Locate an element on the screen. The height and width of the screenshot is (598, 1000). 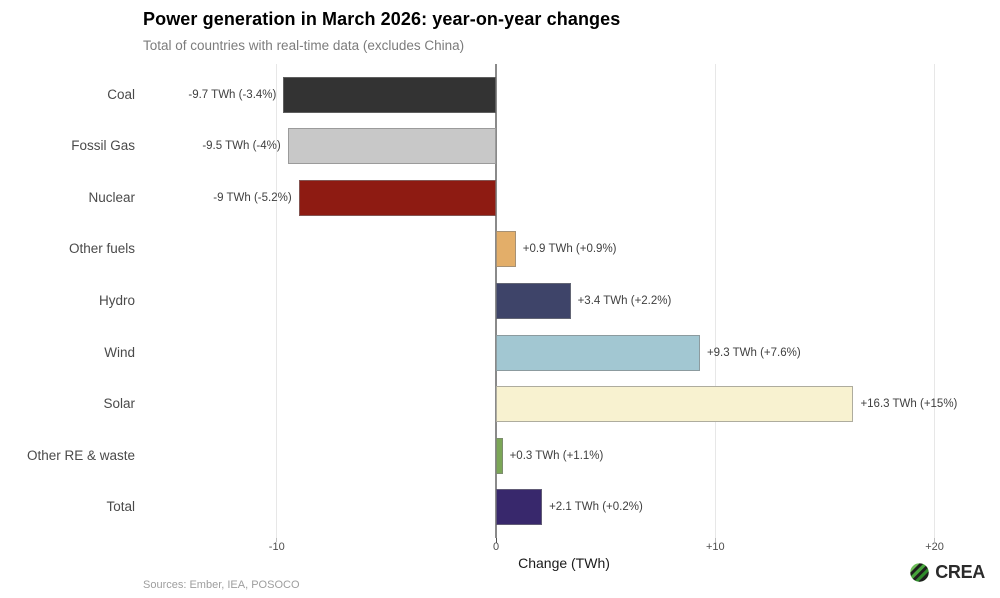
bar-value-label-total: +2.1 TWh (+0.2%) is located at coordinates (596, 507).